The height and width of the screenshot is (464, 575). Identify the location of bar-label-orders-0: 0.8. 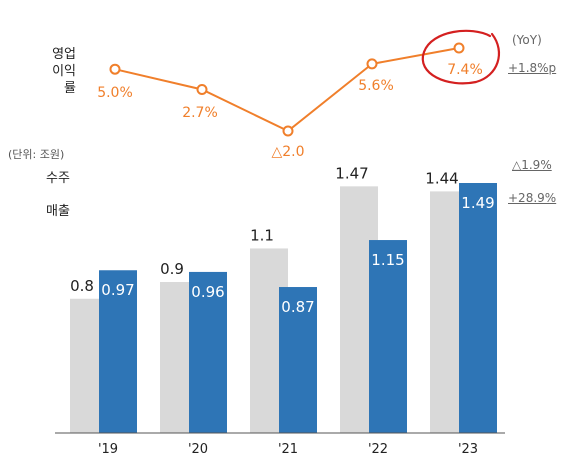
(82, 286).